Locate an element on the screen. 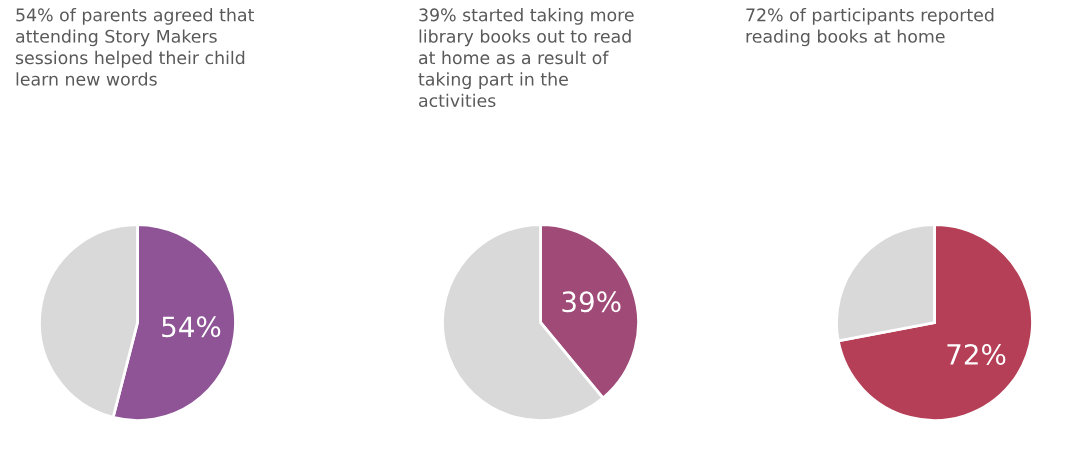  data-label: 39% is located at coordinates (591, 302).